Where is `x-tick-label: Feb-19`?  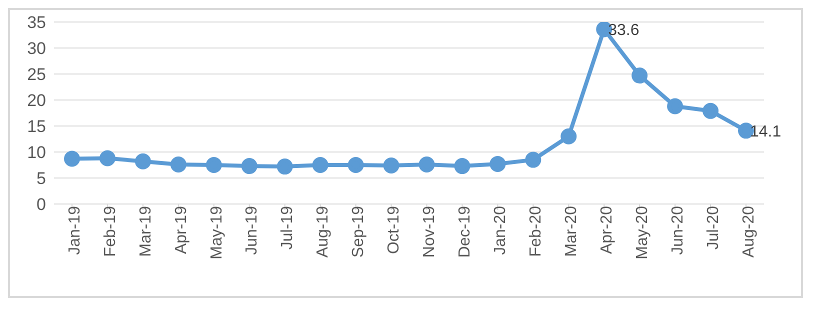
x-tick-label: Feb-19 is located at coordinates (110, 231).